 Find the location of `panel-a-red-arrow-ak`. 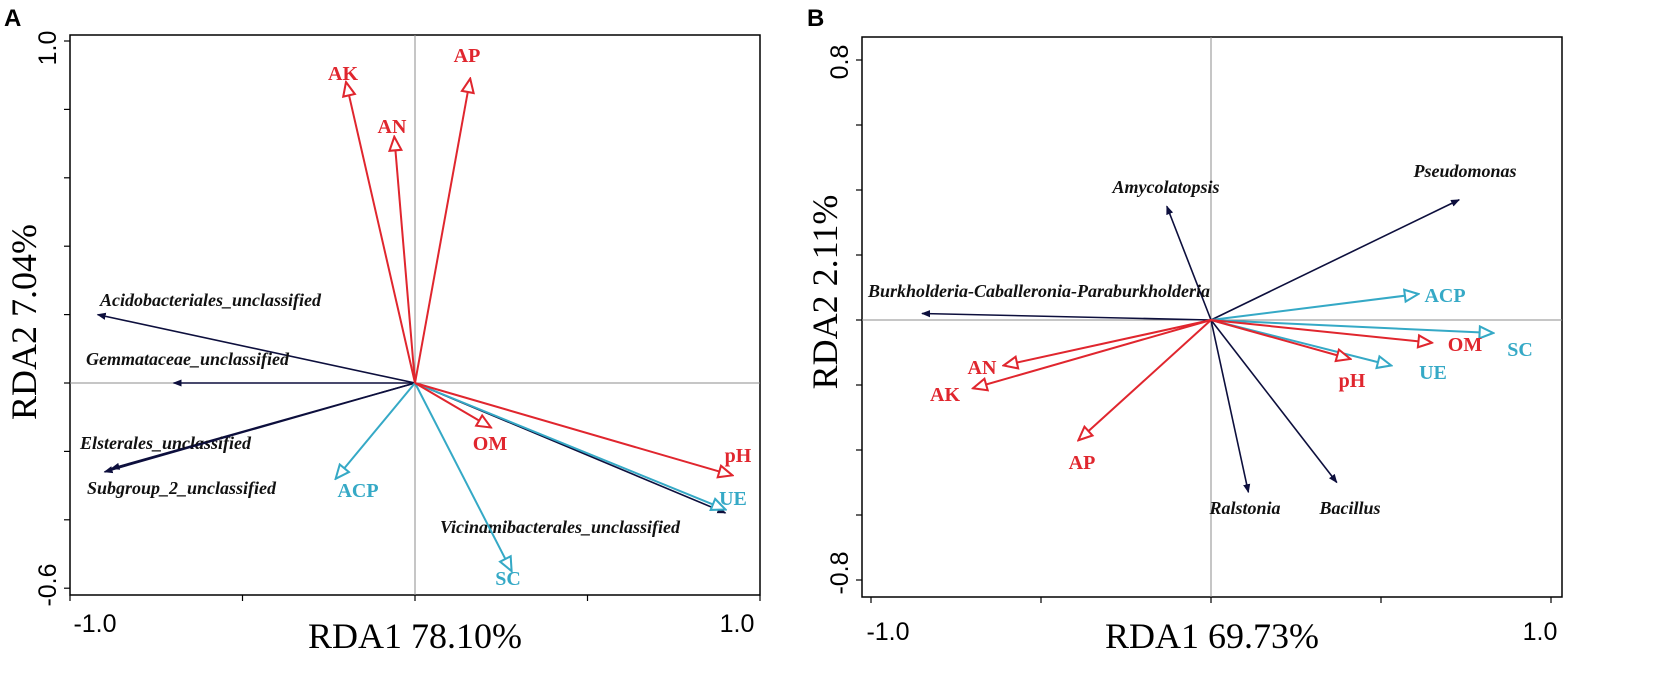

panel-a-red-arrow-ak is located at coordinates (381, 233).